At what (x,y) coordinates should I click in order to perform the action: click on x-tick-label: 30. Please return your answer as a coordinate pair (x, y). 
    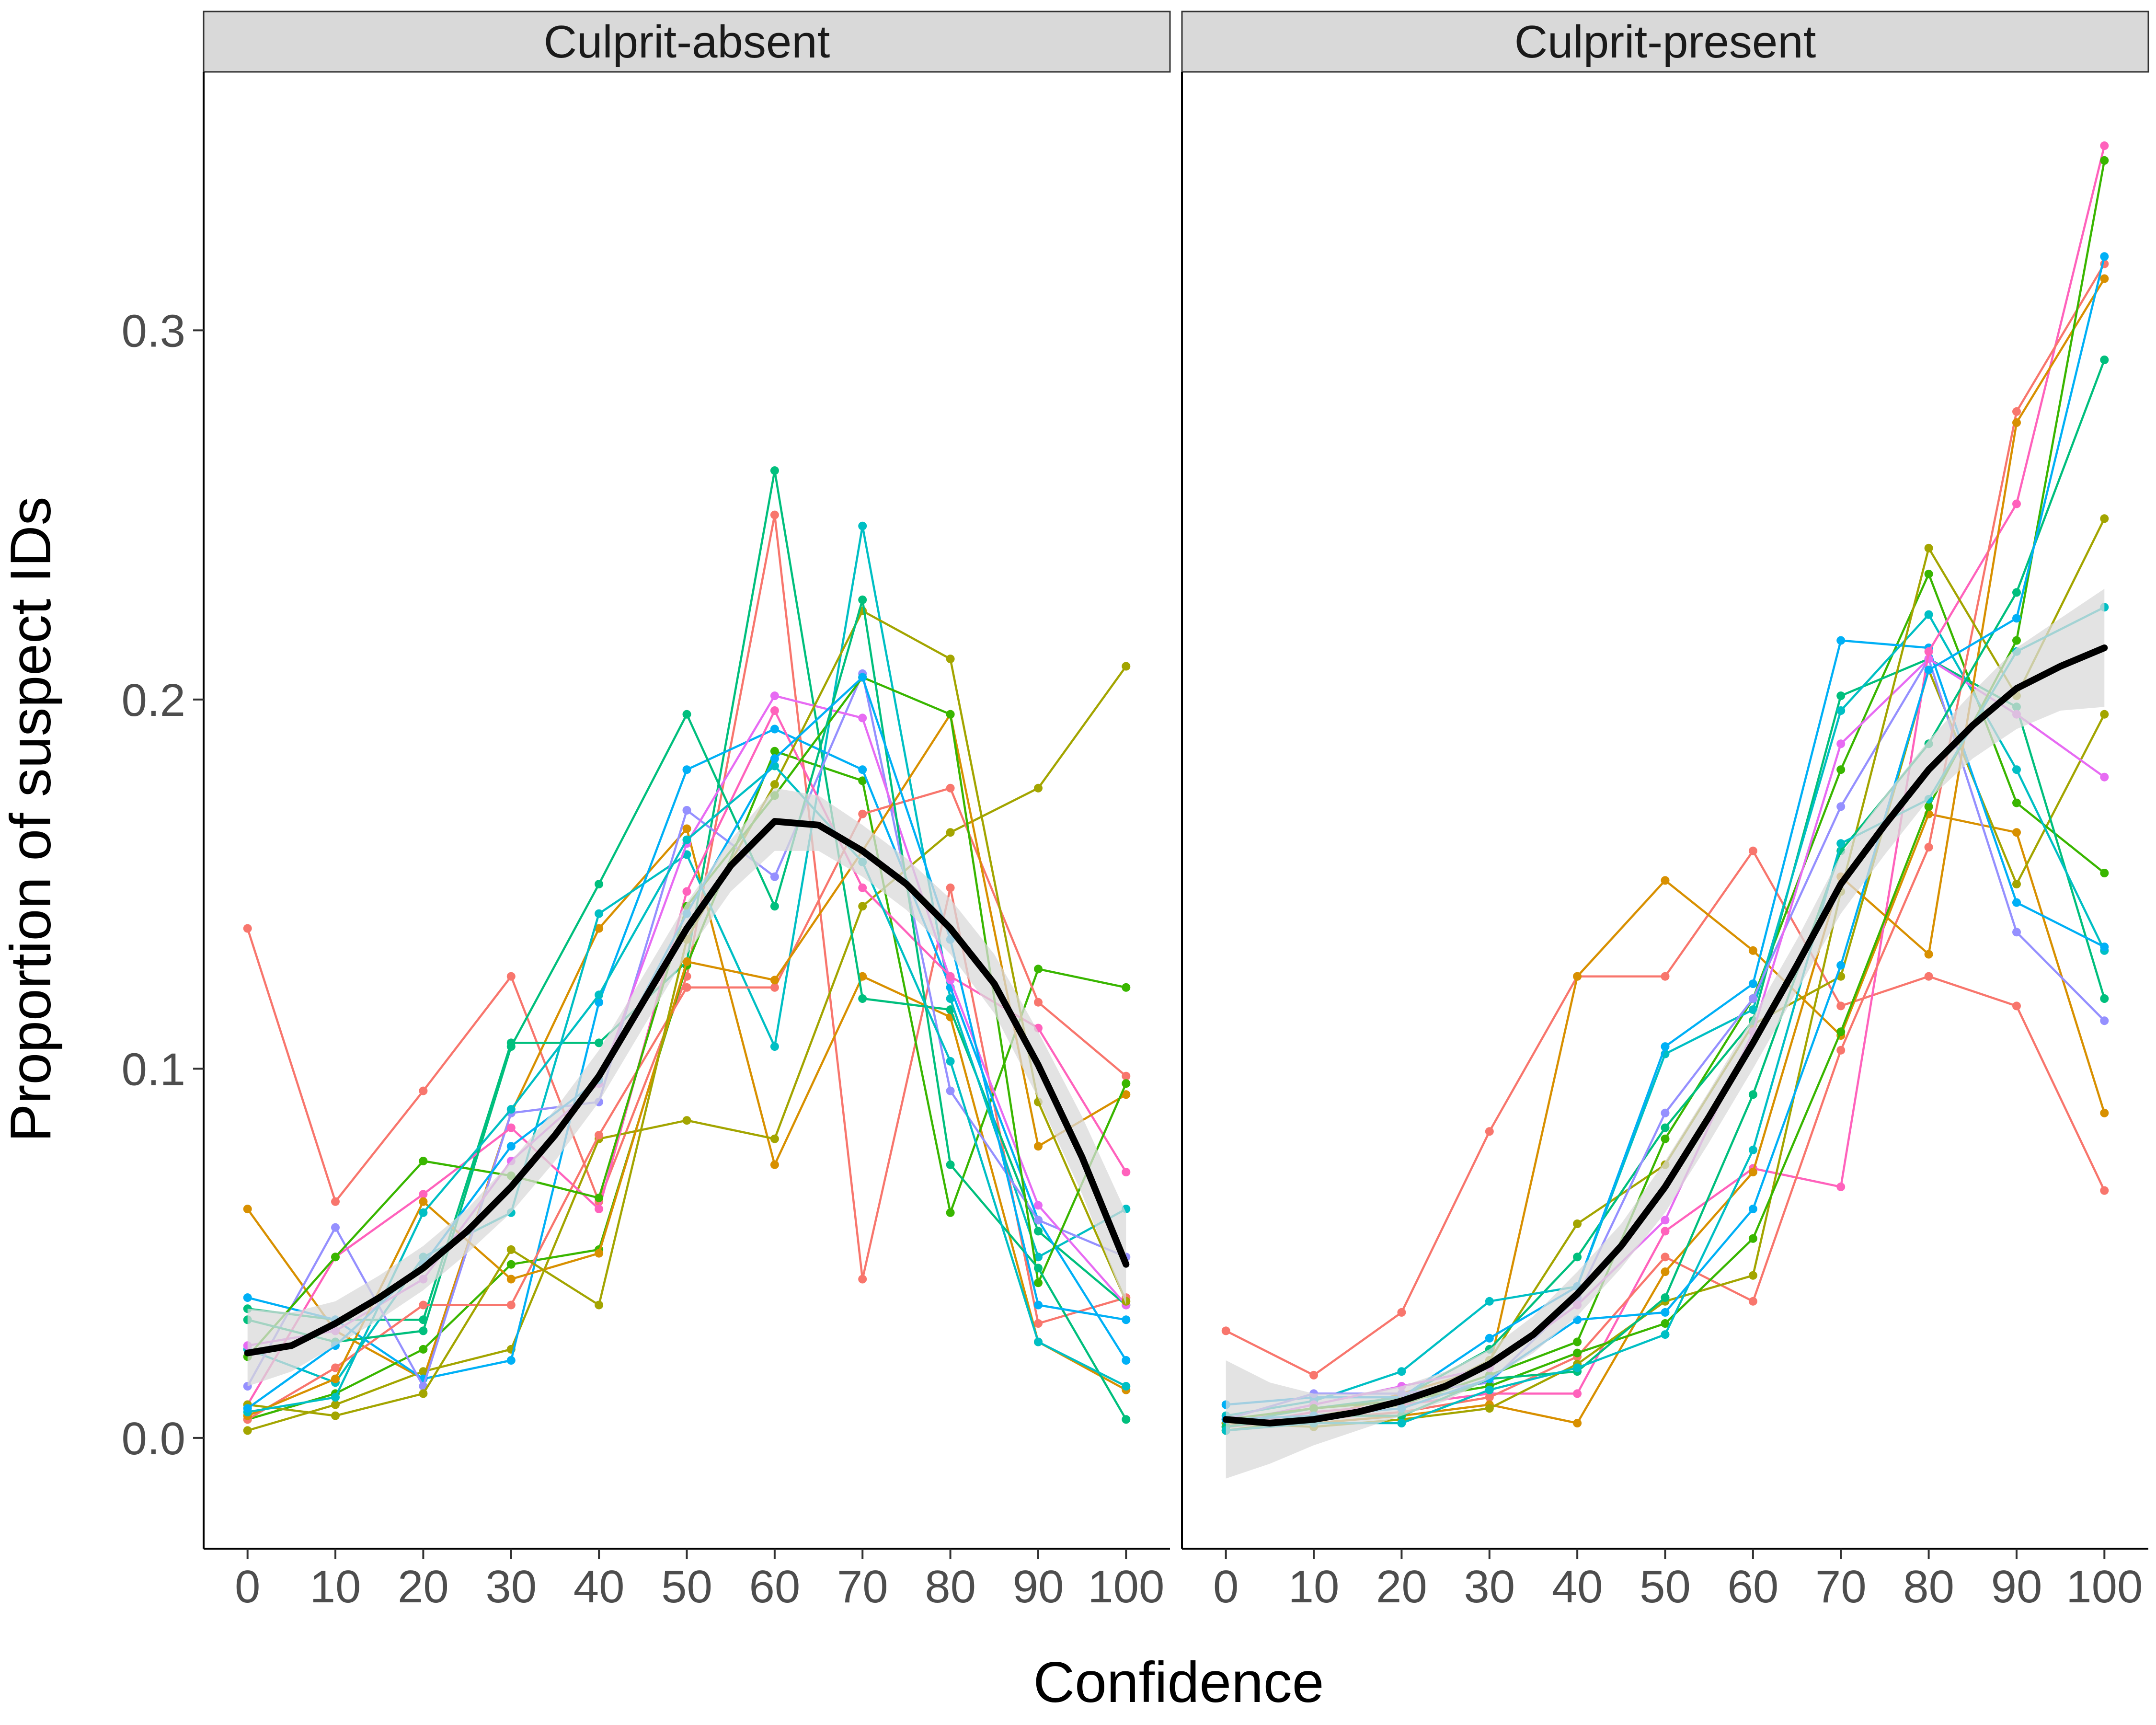
    Looking at the image, I should click on (511, 1586).